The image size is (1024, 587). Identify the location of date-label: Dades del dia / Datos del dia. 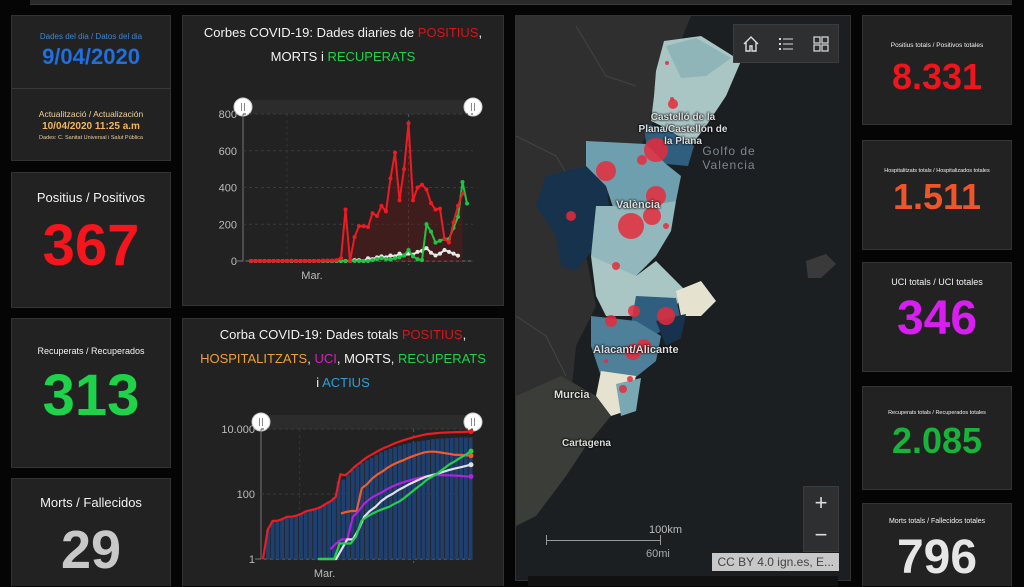
(91, 36).